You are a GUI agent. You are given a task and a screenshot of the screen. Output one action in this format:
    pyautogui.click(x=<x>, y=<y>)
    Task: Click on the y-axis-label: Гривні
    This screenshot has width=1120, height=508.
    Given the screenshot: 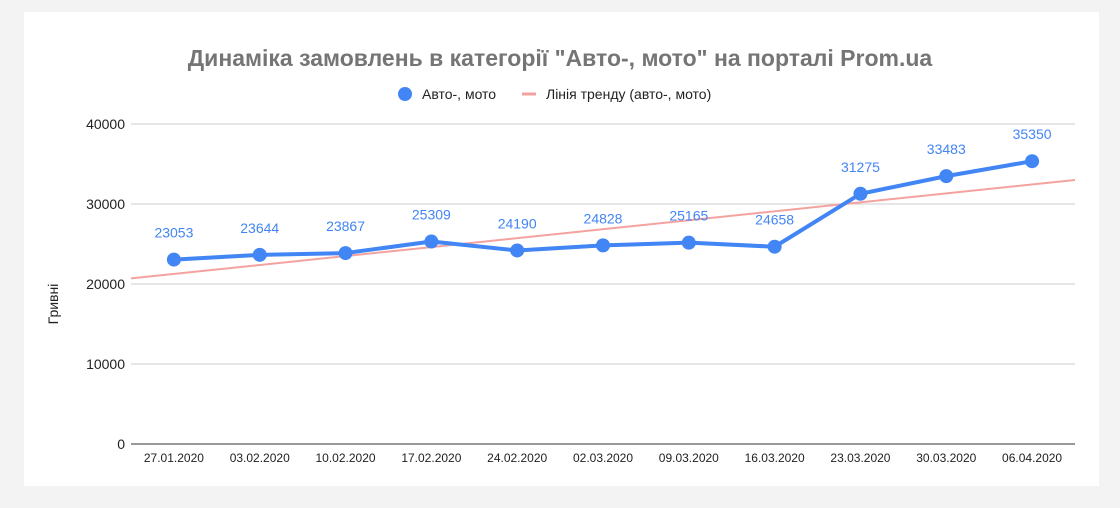 What is the action you would take?
    pyautogui.click(x=53, y=304)
    